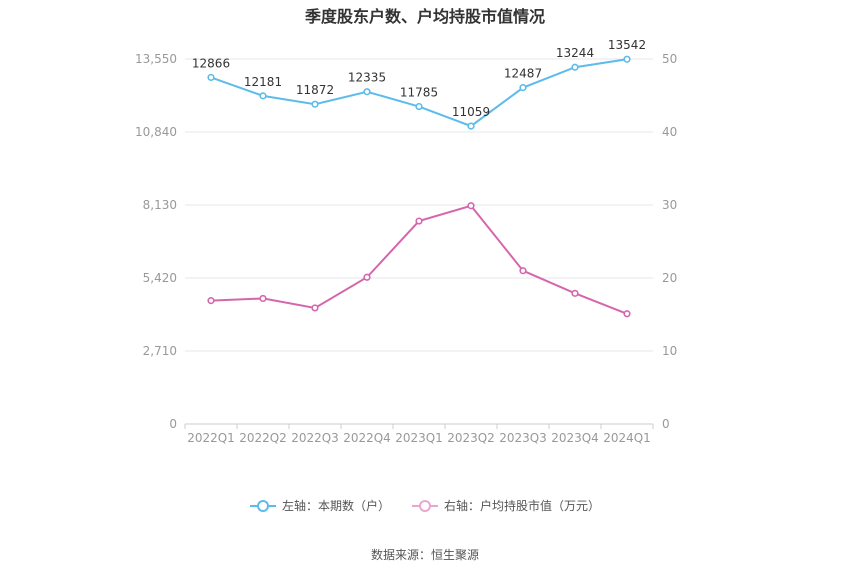  I want to click on legend-item-left-series: 左轴：本期数（户）, so click(319, 505).